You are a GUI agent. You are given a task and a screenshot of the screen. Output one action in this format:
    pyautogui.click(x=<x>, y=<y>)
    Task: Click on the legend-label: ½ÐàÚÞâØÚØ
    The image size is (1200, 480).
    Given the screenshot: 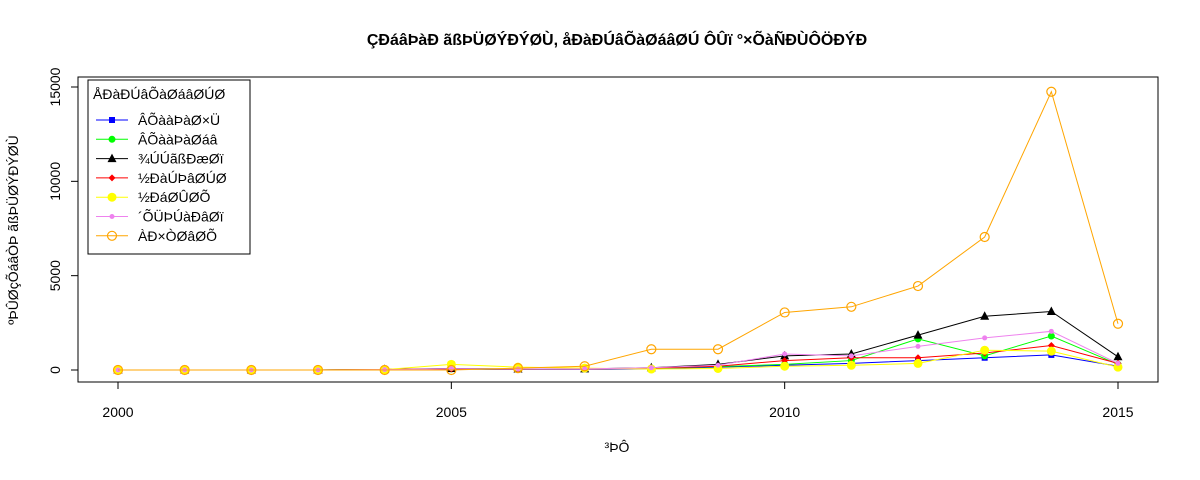 What is the action you would take?
    pyautogui.click(x=182, y=178)
    